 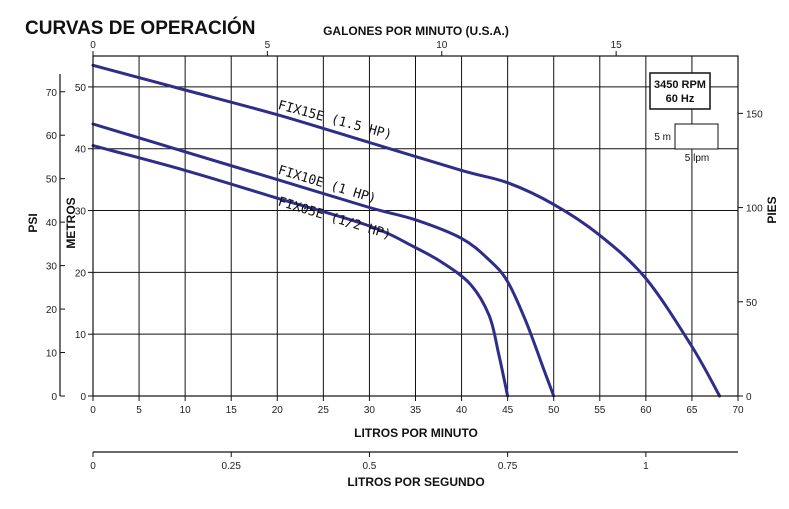 I want to click on x2-tick-label: 5, so click(x=268, y=45).